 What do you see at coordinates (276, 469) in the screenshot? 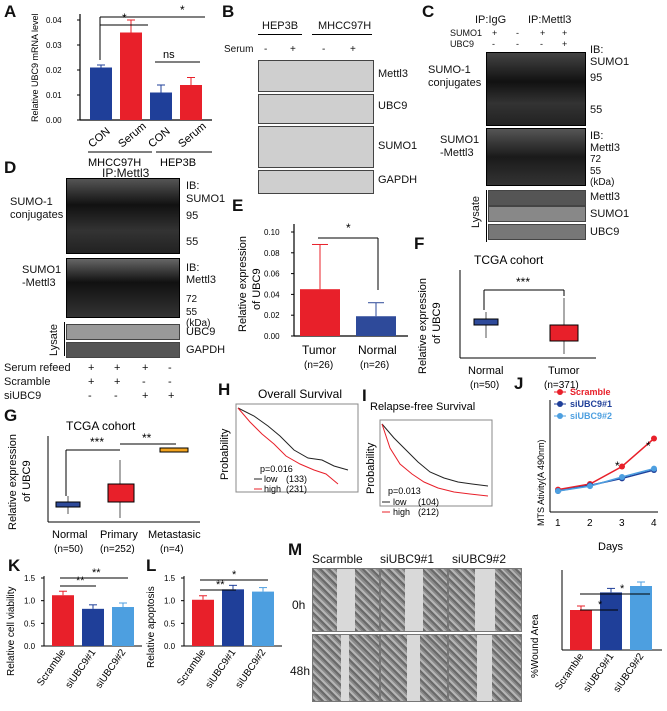
I see `panel-h-p: p=0.016` at bounding box center [276, 469].